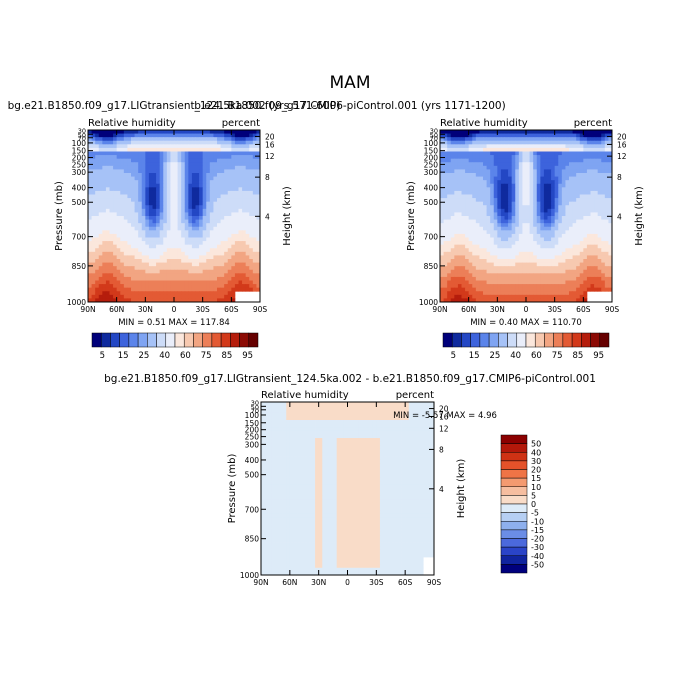 The height and width of the screenshot is (700, 700). Describe the element at coordinates (526, 346) in the screenshot. I see `colorbar: 5 15 25 40 60 75 85 95` at that location.